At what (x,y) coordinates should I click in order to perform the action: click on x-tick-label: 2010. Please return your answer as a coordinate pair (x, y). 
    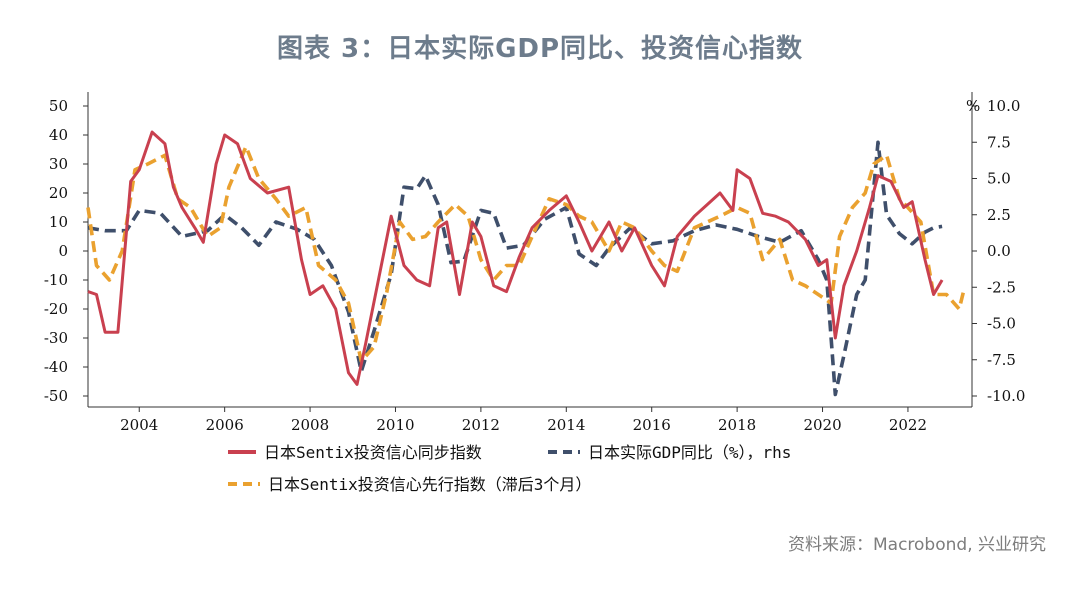
    Looking at the image, I should click on (395, 425).